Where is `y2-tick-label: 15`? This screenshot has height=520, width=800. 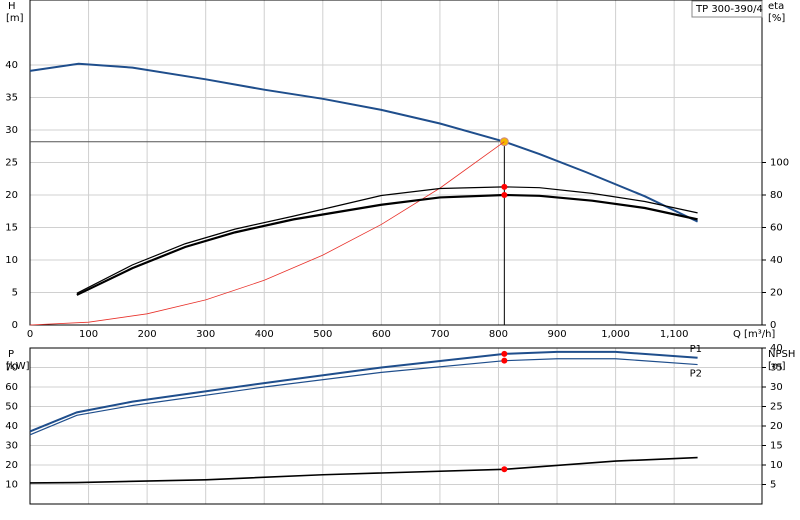
y2-tick-label: 15 is located at coordinates (776, 446).